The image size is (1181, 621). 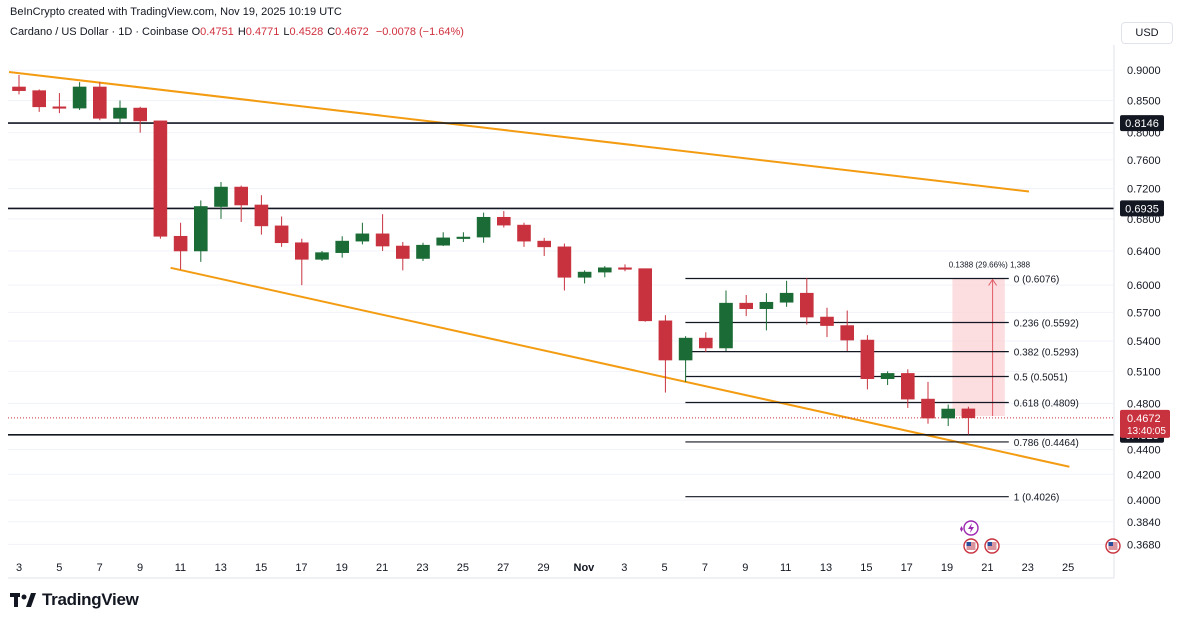 What do you see at coordinates (978, 347) in the screenshot?
I see `measure-box` at bounding box center [978, 347].